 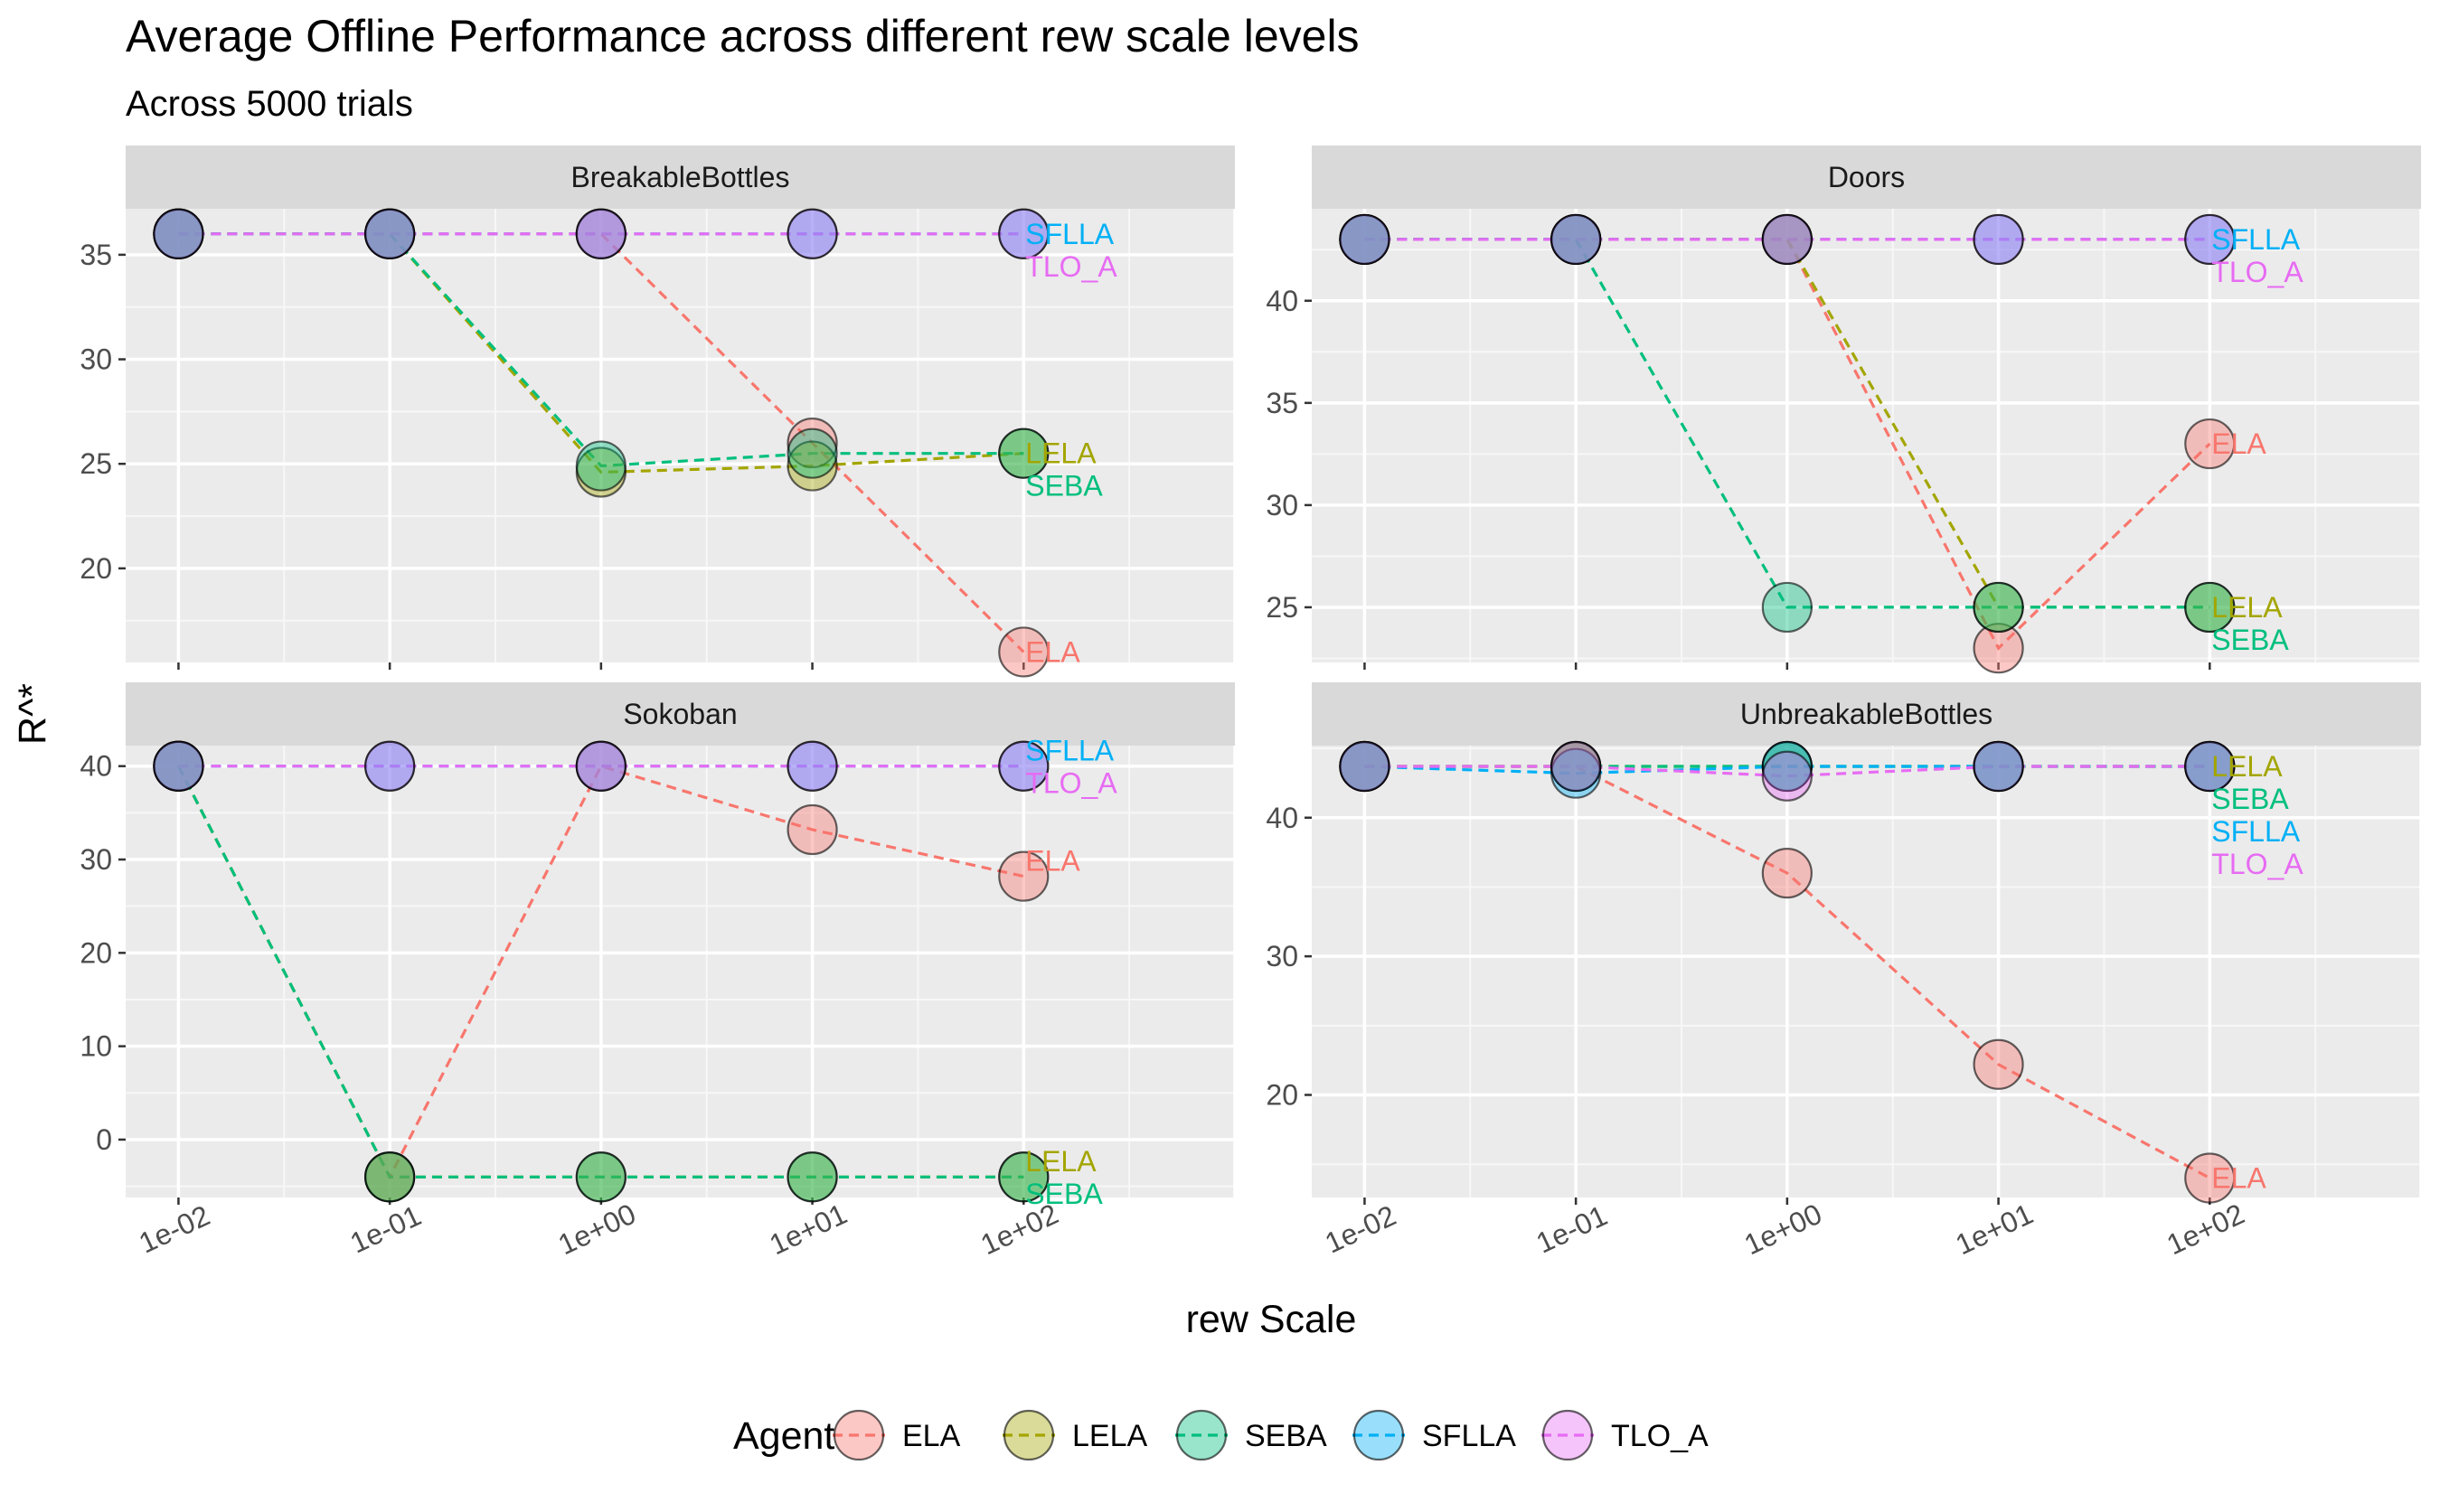 What do you see at coordinates (269, 104) in the screenshot?
I see `chart-subtitle: Across 5000 trials` at bounding box center [269, 104].